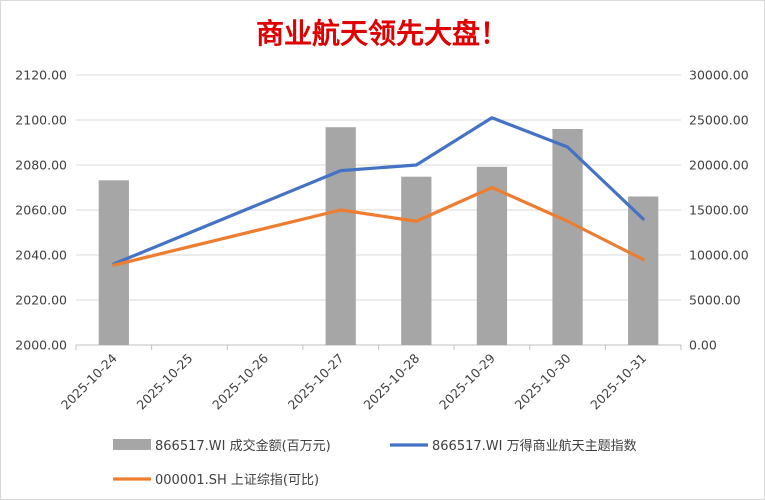  I want to click on x-tick-label: 2025-10-24, so click(89, 381).